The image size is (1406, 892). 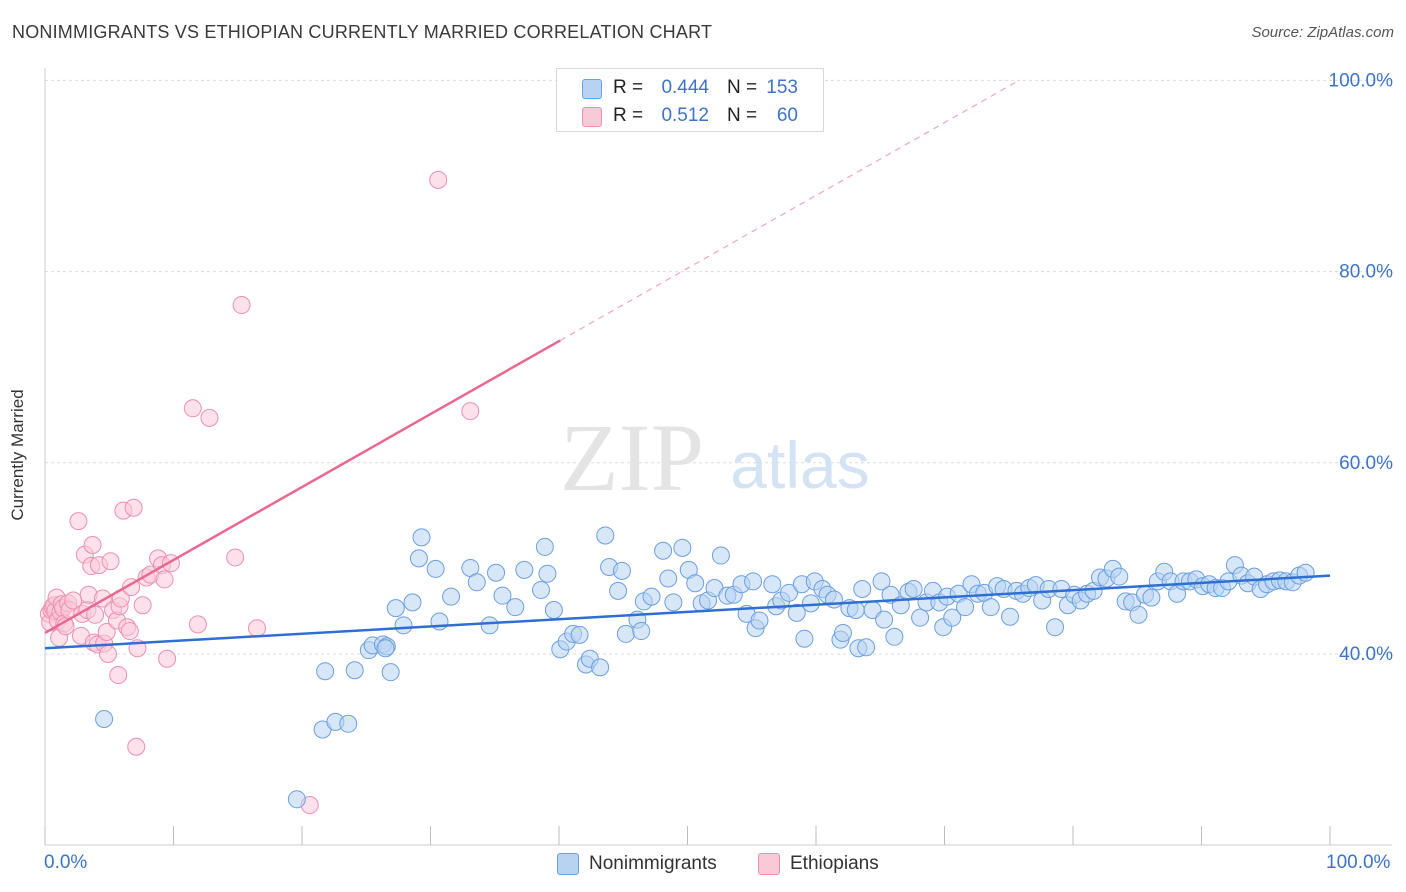 I want to click on x-max-label: 100.0%, so click(x=1358, y=862).